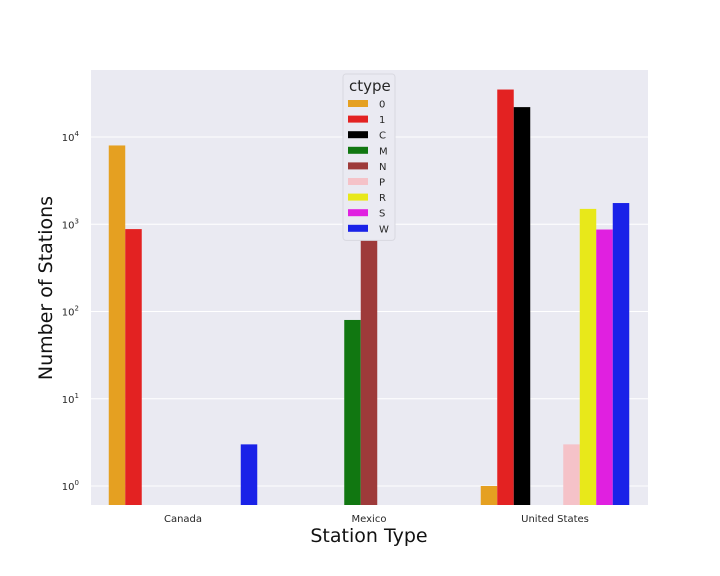 The width and height of the screenshot is (720, 576). What do you see at coordinates (382, 105) in the screenshot?
I see `legend-label-0: 0` at bounding box center [382, 105].